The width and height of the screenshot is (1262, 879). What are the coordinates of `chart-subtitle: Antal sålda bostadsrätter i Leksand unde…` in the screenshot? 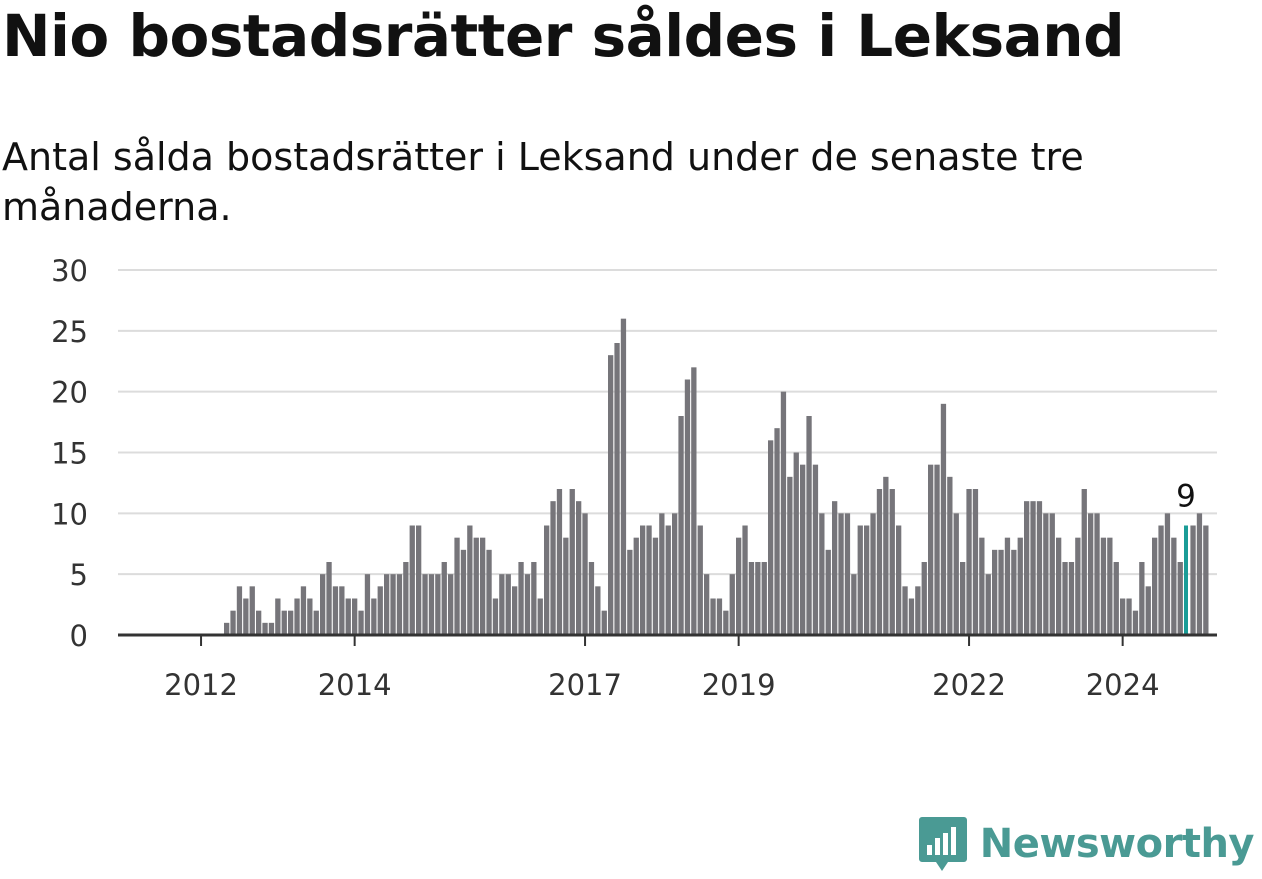 It's located at (543, 182).